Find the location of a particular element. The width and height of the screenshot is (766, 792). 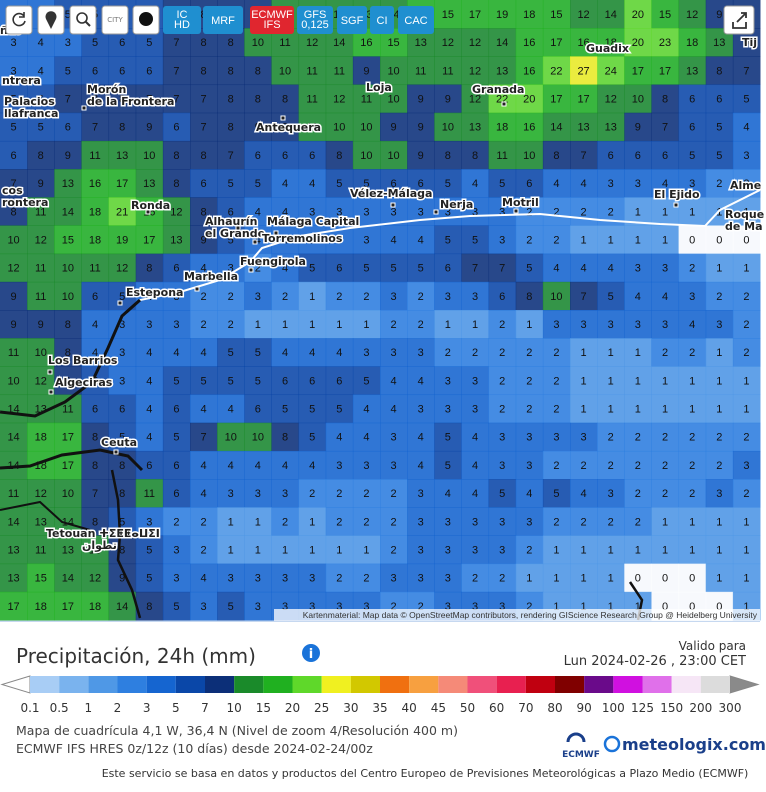

legend-tick-label: 0.5 is located at coordinates (59, 708).